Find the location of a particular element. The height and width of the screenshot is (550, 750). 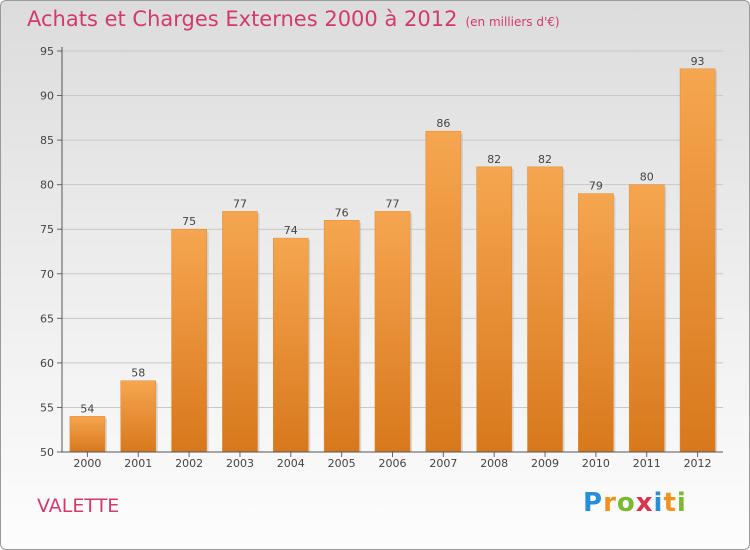

x-tick-label: 2011 is located at coordinates (647, 463).